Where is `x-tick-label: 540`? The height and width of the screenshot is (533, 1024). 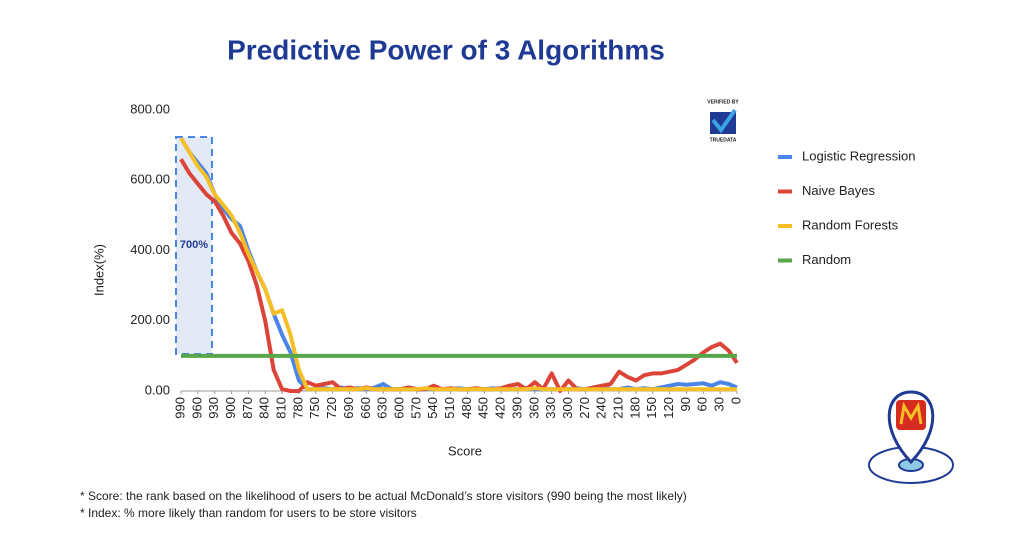
x-tick-label: 540 is located at coordinates (432, 408).